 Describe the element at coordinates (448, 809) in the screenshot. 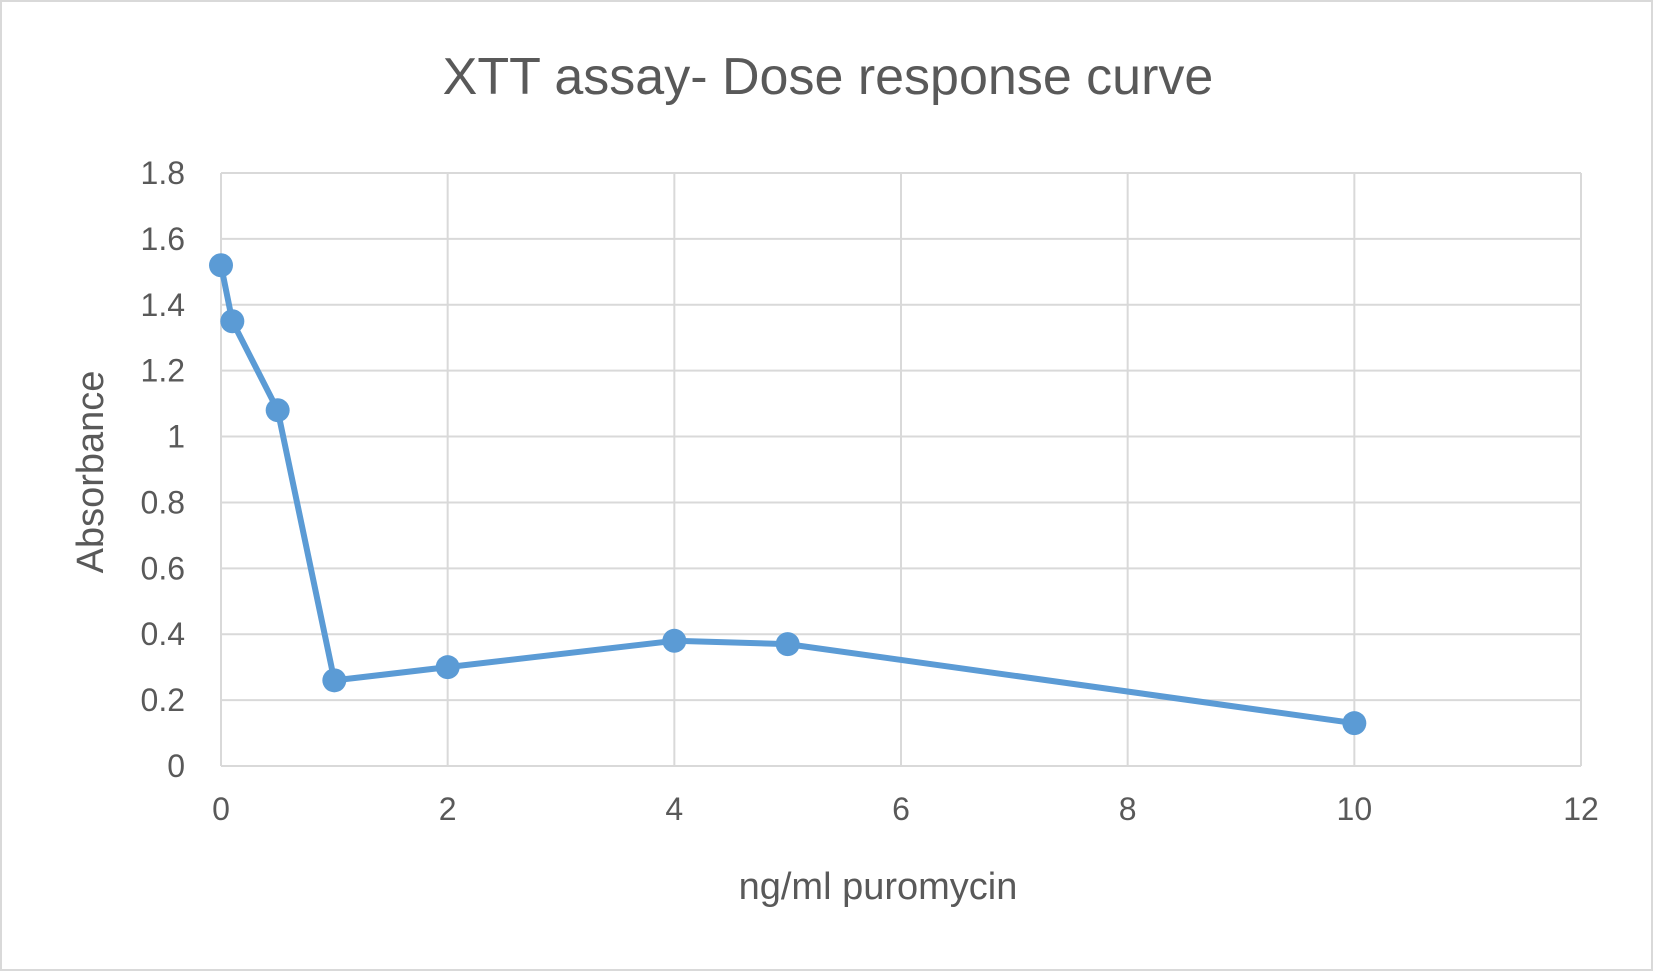

I see `x-tick-label: 2` at that location.